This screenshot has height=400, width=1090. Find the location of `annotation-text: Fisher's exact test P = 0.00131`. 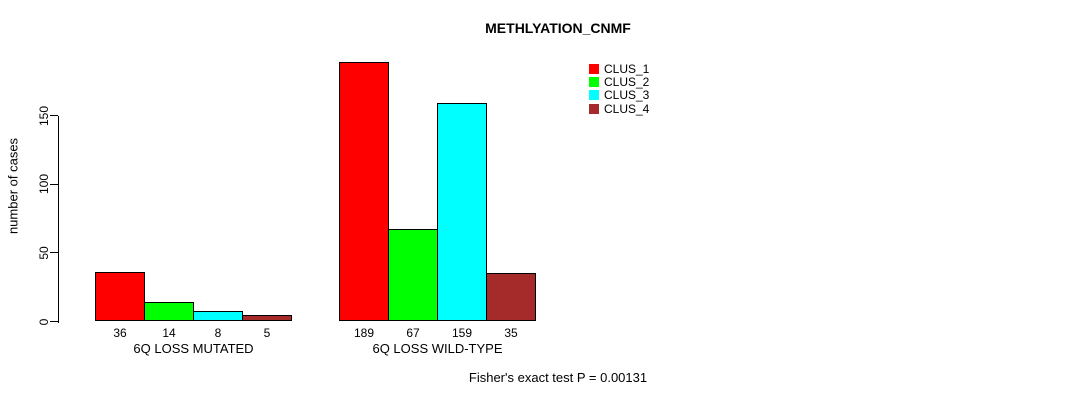

annotation-text: Fisher's exact test P = 0.00131 is located at coordinates (558, 377).